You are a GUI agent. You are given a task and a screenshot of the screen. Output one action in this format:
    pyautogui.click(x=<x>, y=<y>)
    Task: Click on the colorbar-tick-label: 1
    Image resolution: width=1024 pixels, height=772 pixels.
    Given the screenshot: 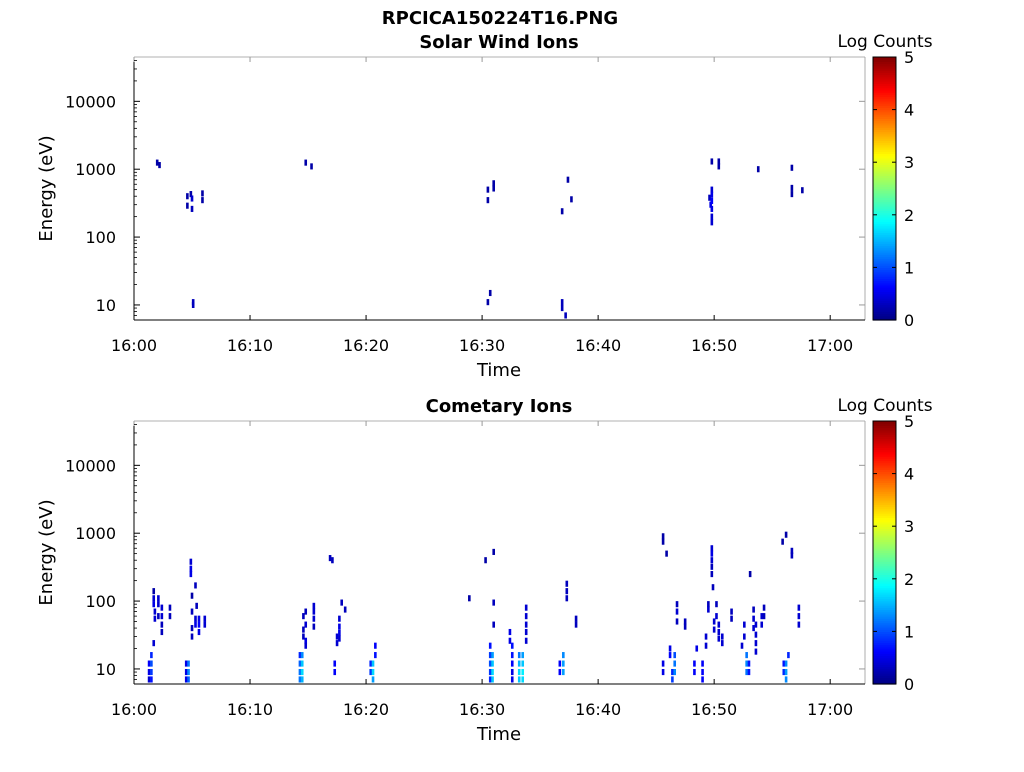 What is the action you would take?
    pyautogui.click(x=909, y=267)
    